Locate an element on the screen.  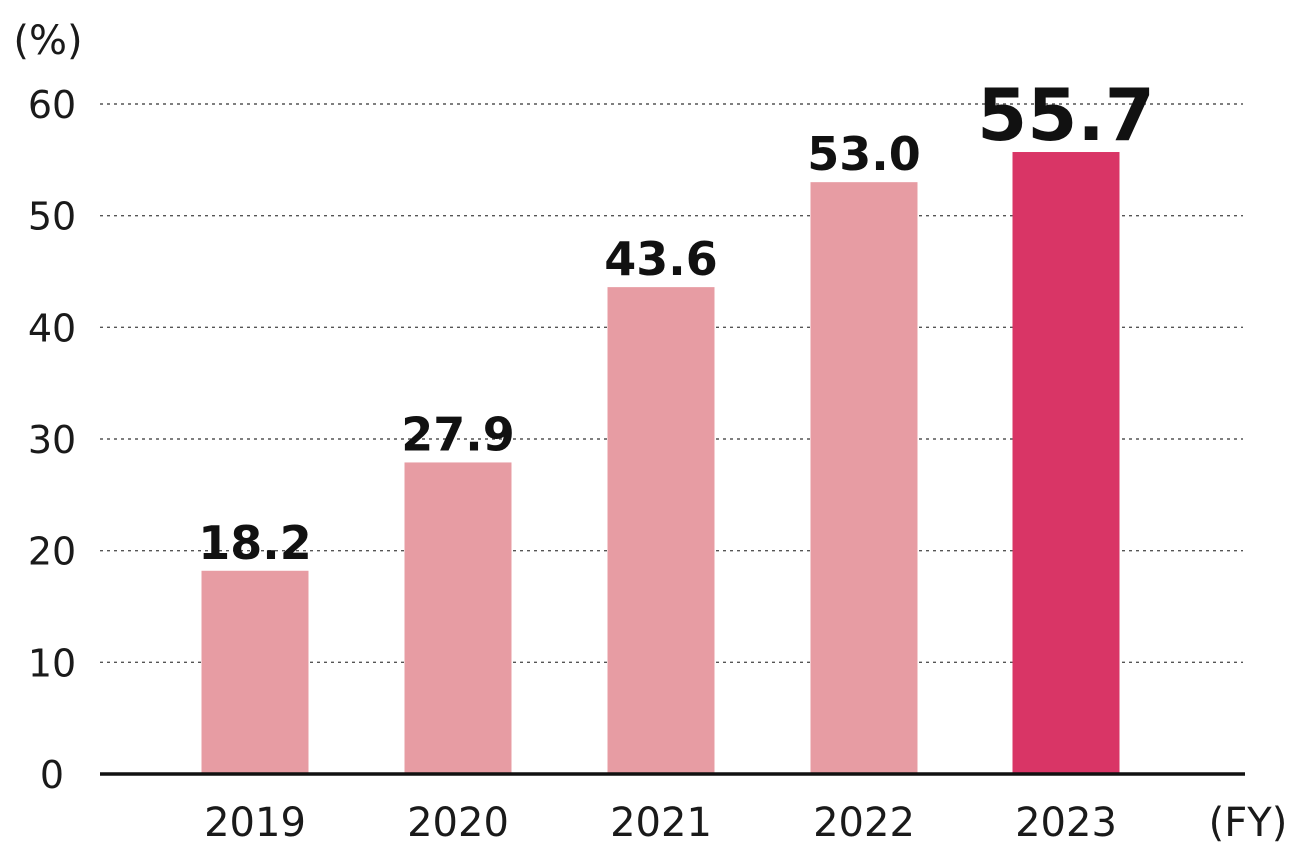
x-tick-label-2021: 2021 is located at coordinates (661, 823).